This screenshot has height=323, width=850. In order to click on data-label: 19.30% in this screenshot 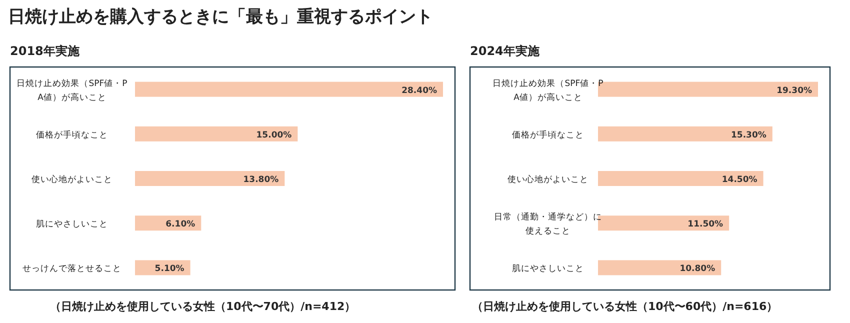, I will do `click(794, 91)`.